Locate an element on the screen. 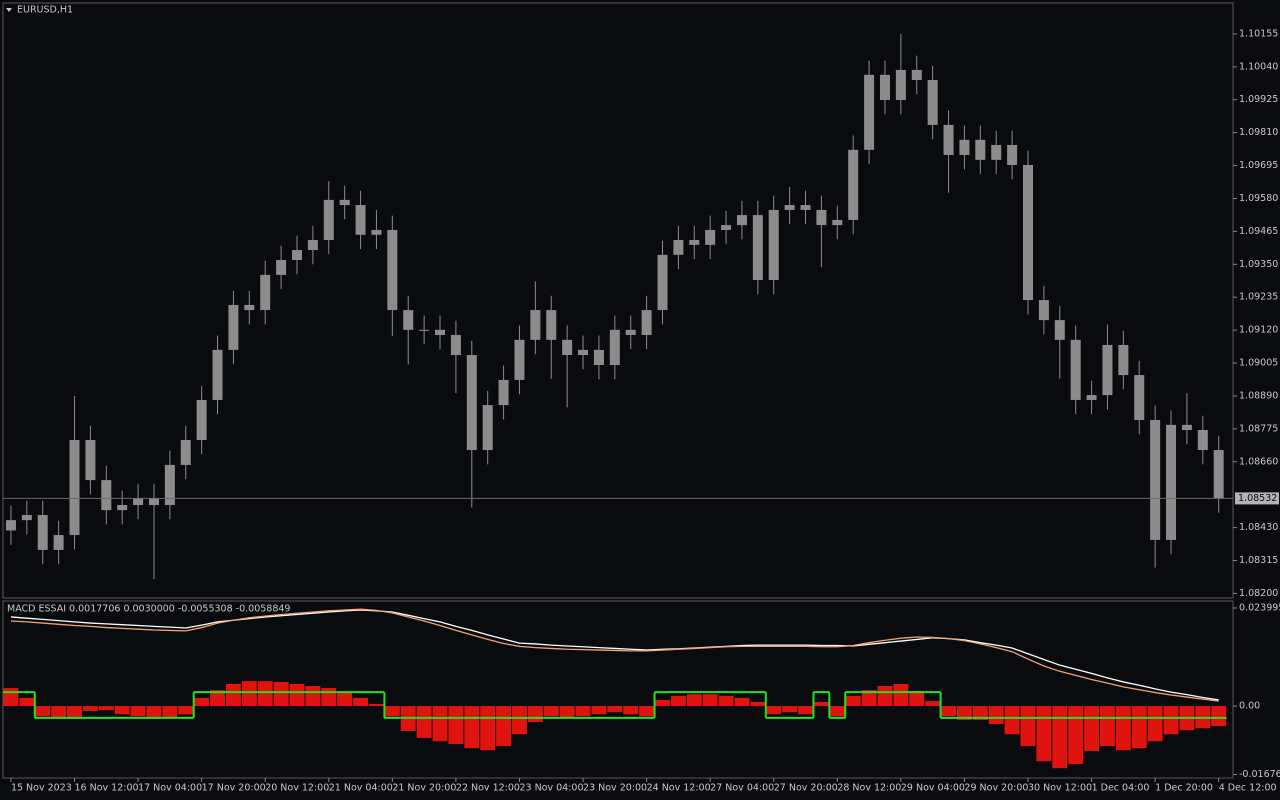 This screenshot has width=1280, height=800. y-tick-label: 1.09235 is located at coordinates (1258, 297).